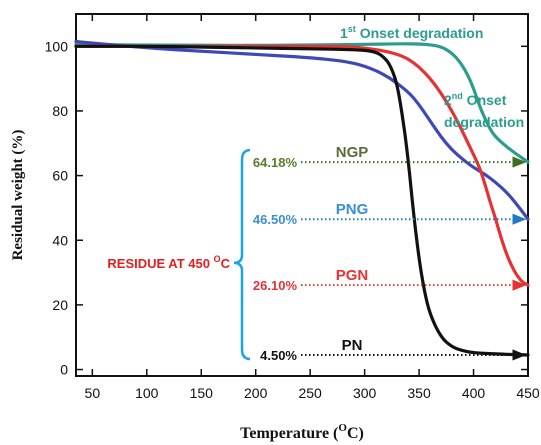 The width and height of the screenshot is (541, 445). Describe the element at coordinates (147, 393) in the screenshot. I see `x-tick-label: 100` at that location.